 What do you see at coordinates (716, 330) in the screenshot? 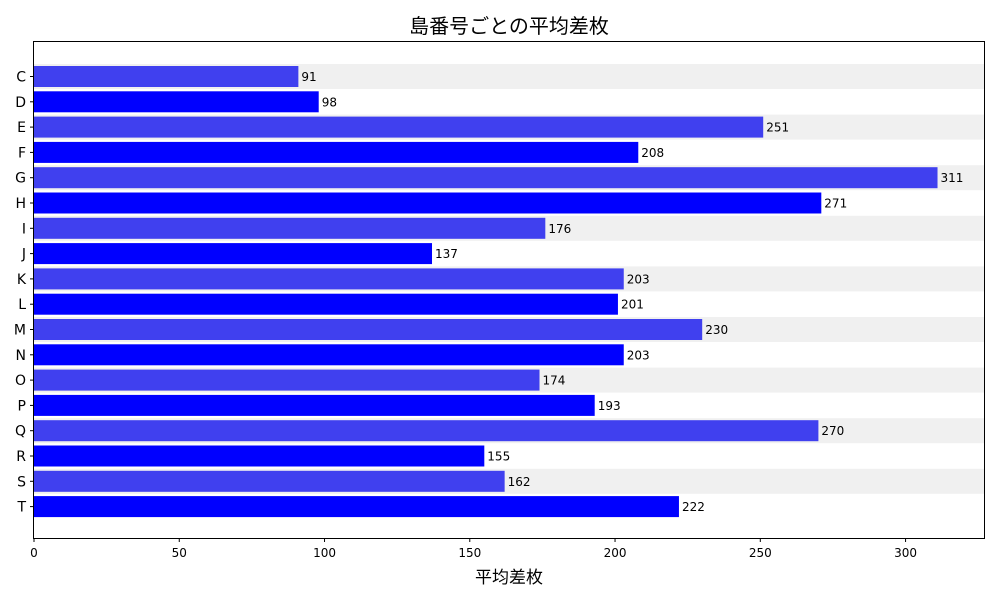
I see `value-label-M: 230` at bounding box center [716, 330].